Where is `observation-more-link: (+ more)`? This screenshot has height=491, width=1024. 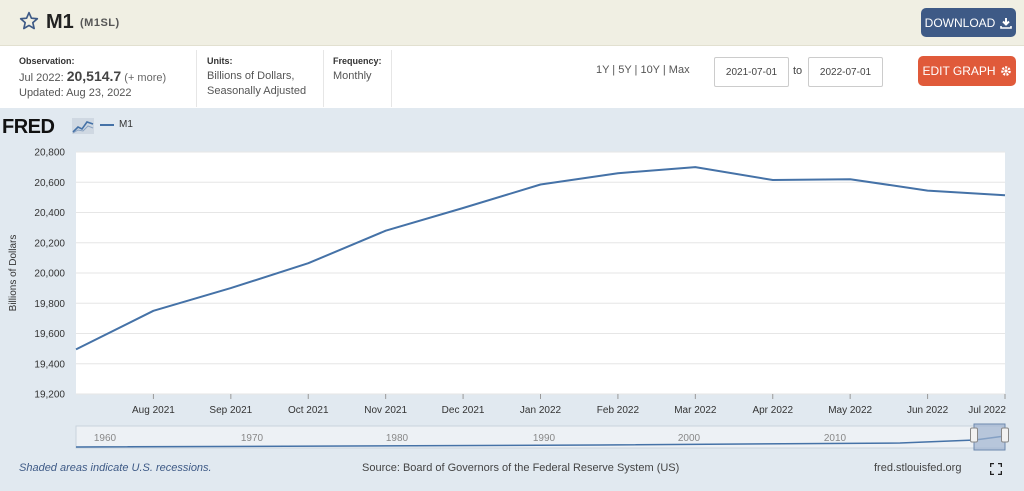 observation-more-link: (+ more) is located at coordinates (145, 78).